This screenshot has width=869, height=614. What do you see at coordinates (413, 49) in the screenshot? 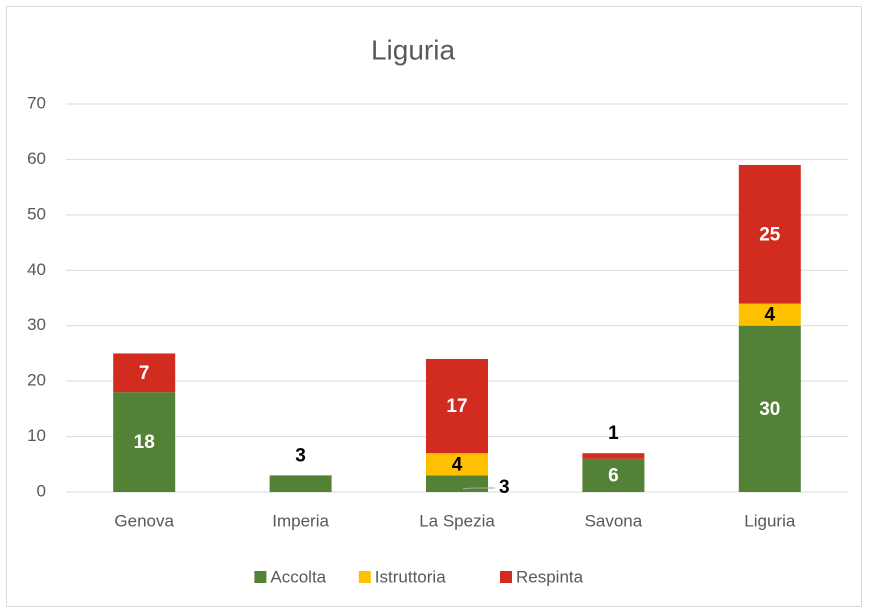
I see `chart-title: Liguria` at bounding box center [413, 49].